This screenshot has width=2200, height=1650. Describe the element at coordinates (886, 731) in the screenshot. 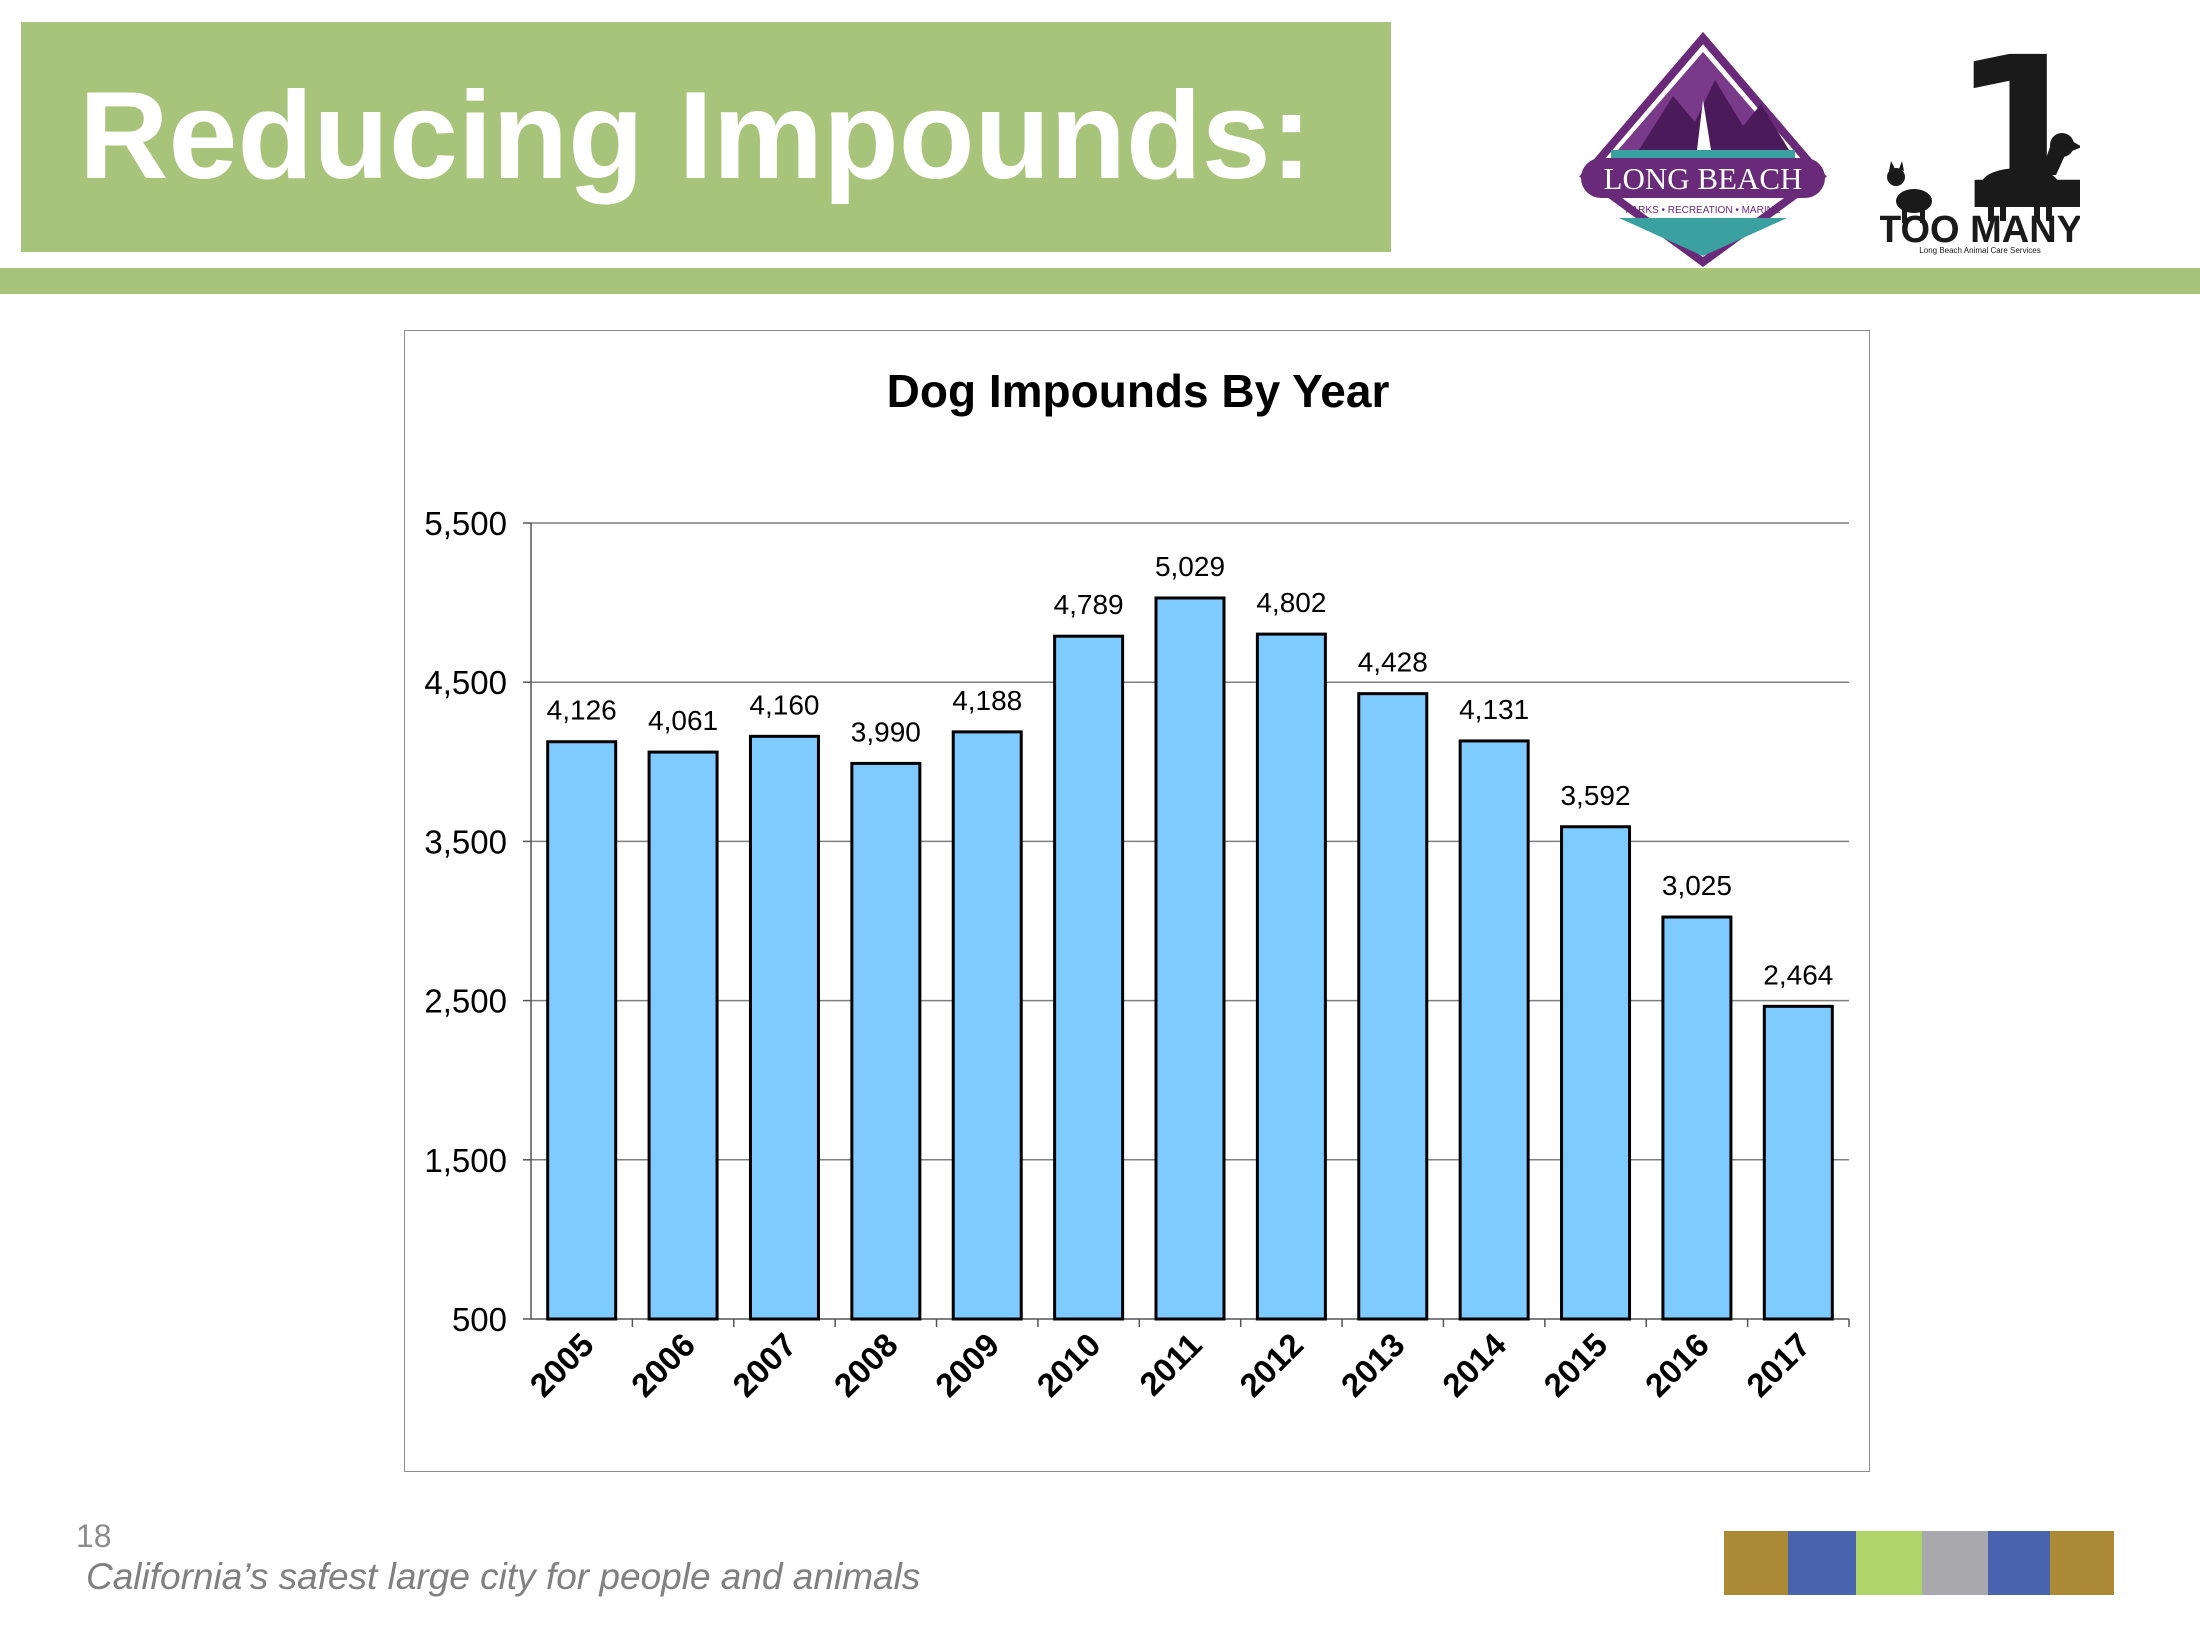

I see `data-label: 3,990` at that location.